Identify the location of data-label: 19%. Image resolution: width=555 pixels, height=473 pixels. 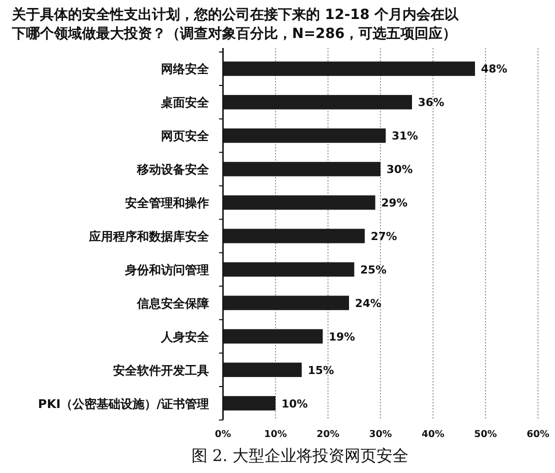
(342, 337).